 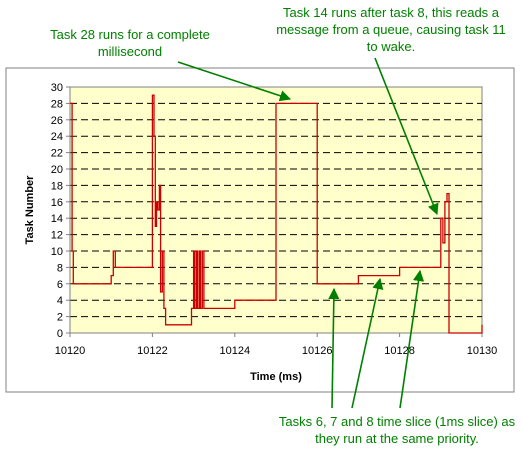 I want to click on annotation-arrow-task6, so click(x=334, y=348).